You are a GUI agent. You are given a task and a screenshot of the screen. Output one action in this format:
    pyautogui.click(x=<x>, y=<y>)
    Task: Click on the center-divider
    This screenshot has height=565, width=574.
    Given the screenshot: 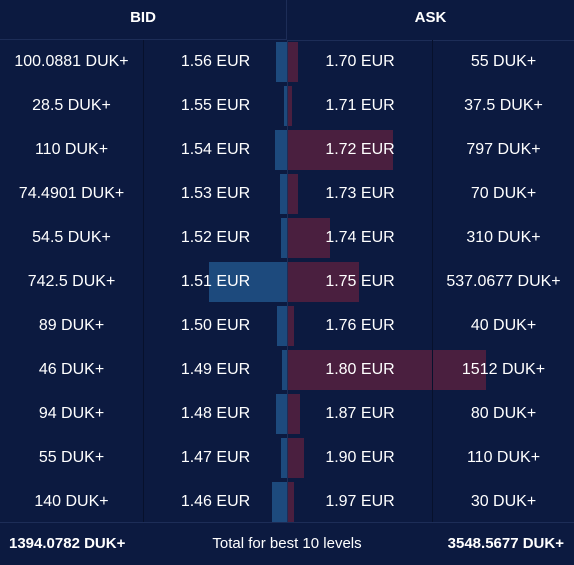 What is the action you would take?
    pyautogui.click(x=287, y=281)
    